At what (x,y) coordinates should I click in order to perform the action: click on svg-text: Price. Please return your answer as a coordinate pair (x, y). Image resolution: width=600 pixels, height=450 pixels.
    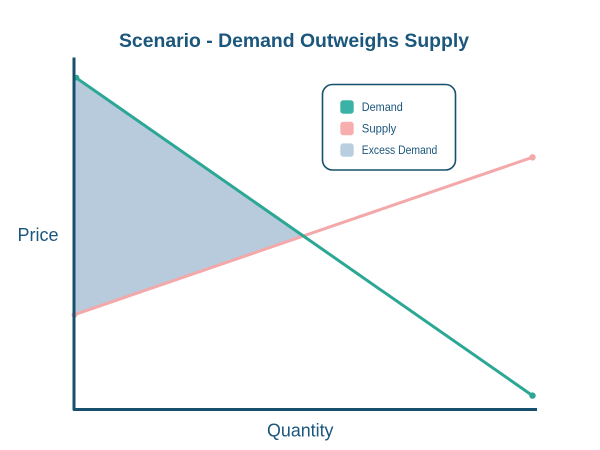
    Looking at the image, I should click on (38, 234).